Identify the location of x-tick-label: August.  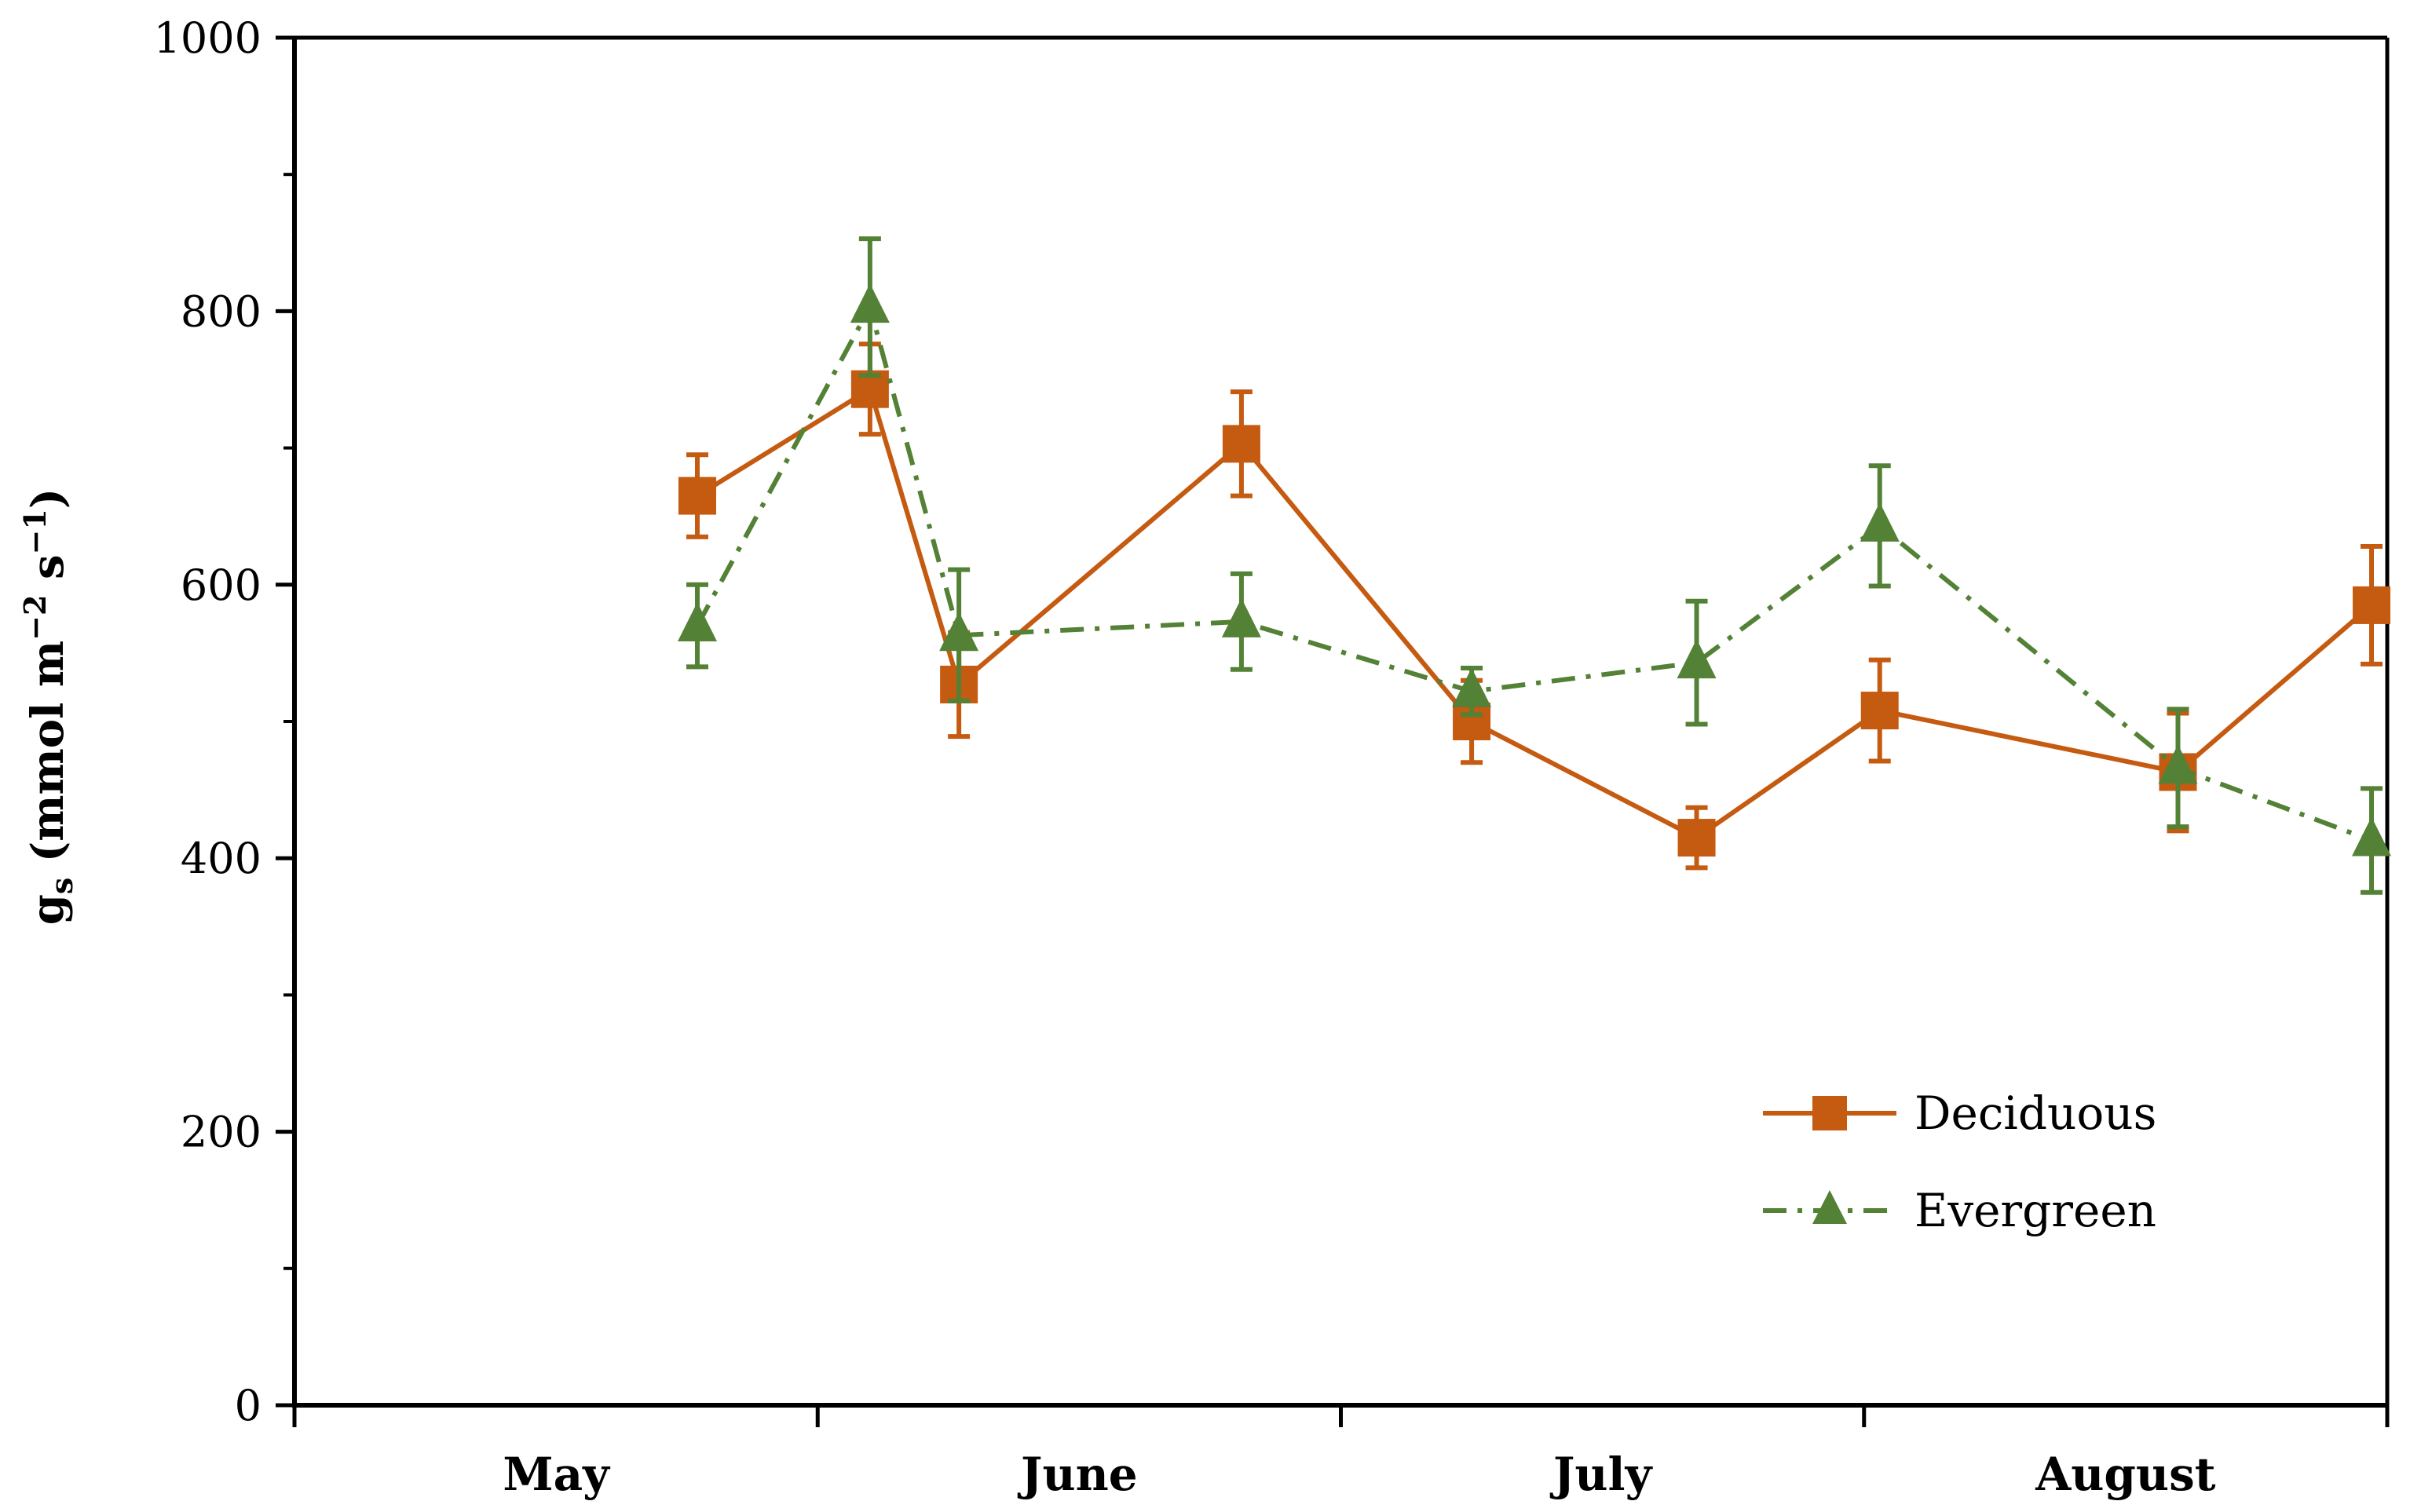
(2125, 1474).